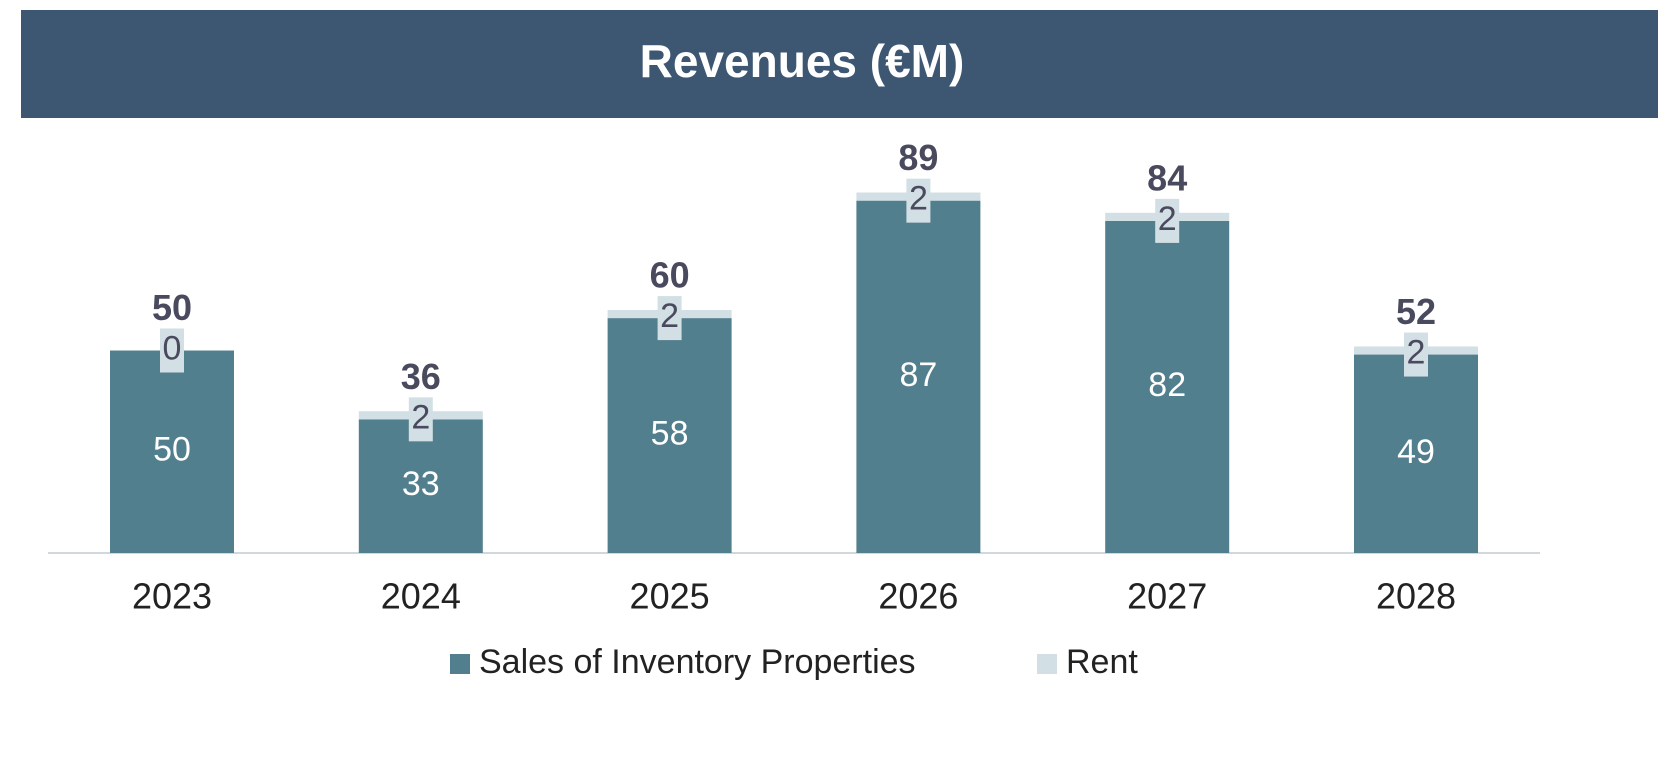 The image size is (1658, 767). What do you see at coordinates (670, 275) in the screenshot?
I see `total-label: 60` at bounding box center [670, 275].